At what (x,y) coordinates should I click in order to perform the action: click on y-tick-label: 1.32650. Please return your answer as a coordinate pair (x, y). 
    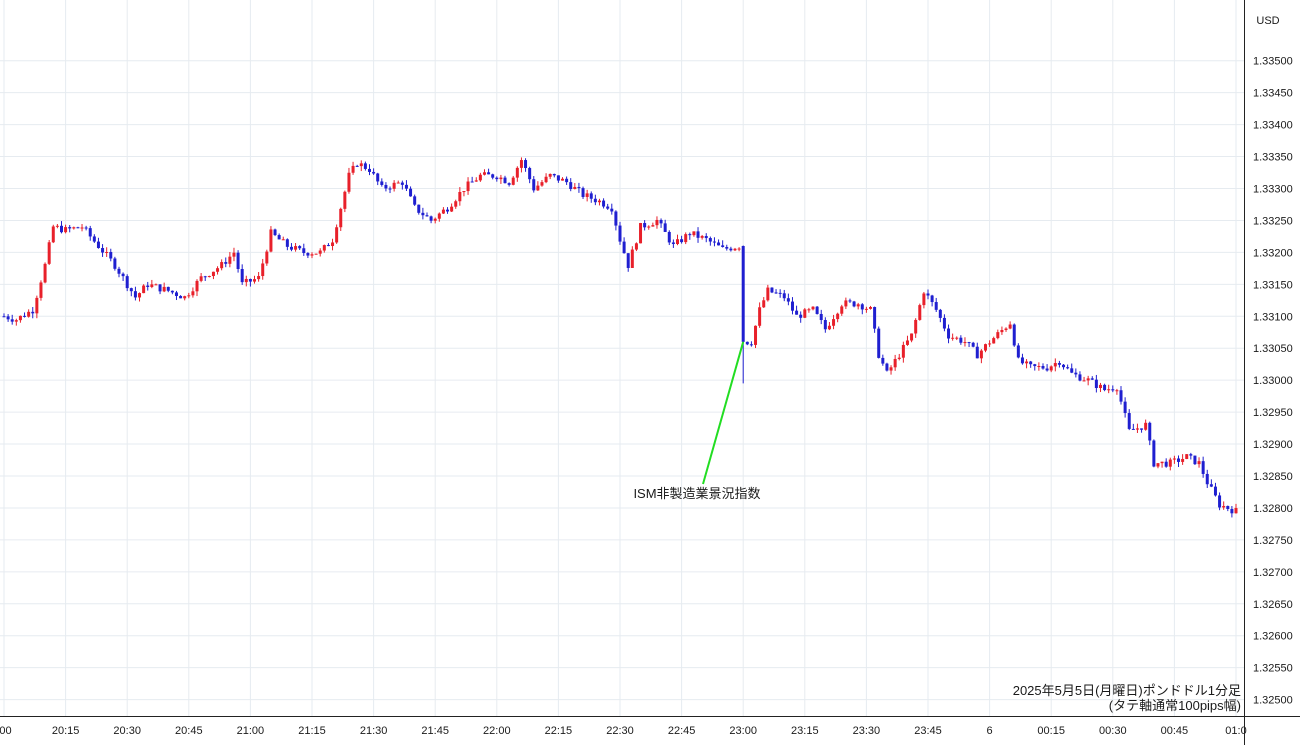
    Looking at the image, I should click on (1273, 605).